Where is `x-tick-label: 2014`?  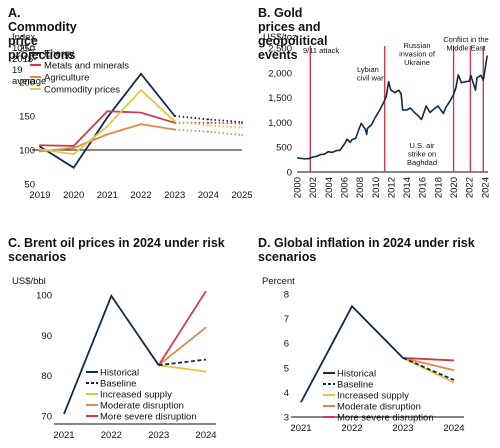
x-tick-label: 2014 is located at coordinates (407, 187).